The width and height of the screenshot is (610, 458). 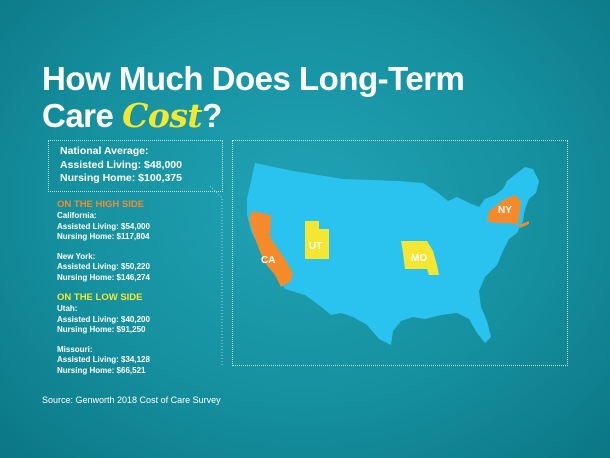 What do you see at coordinates (75, 349) in the screenshot?
I see `state-name-missouri: Missouri:` at bounding box center [75, 349].